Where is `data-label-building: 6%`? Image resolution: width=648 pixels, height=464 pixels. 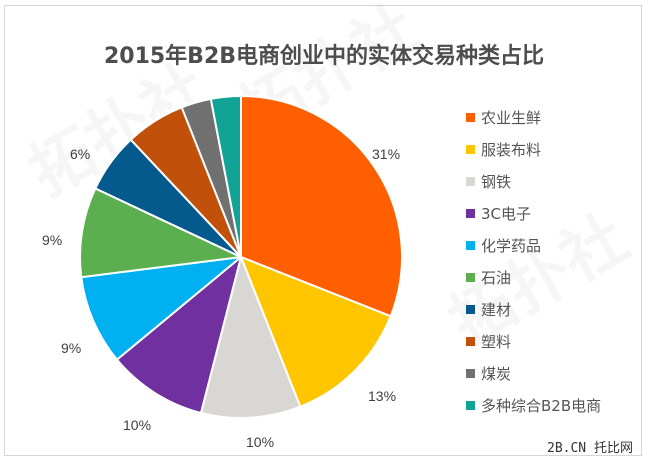
data-label-building: 6% is located at coordinates (80, 154).